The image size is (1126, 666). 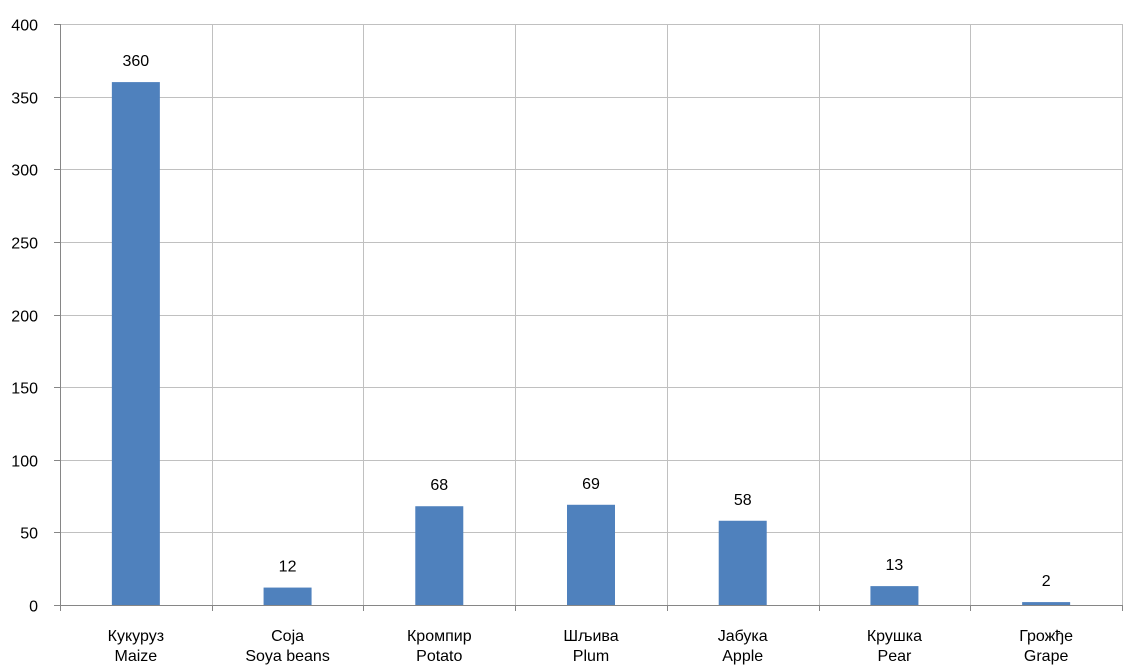 I want to click on data-label: 360, so click(x=136, y=61).